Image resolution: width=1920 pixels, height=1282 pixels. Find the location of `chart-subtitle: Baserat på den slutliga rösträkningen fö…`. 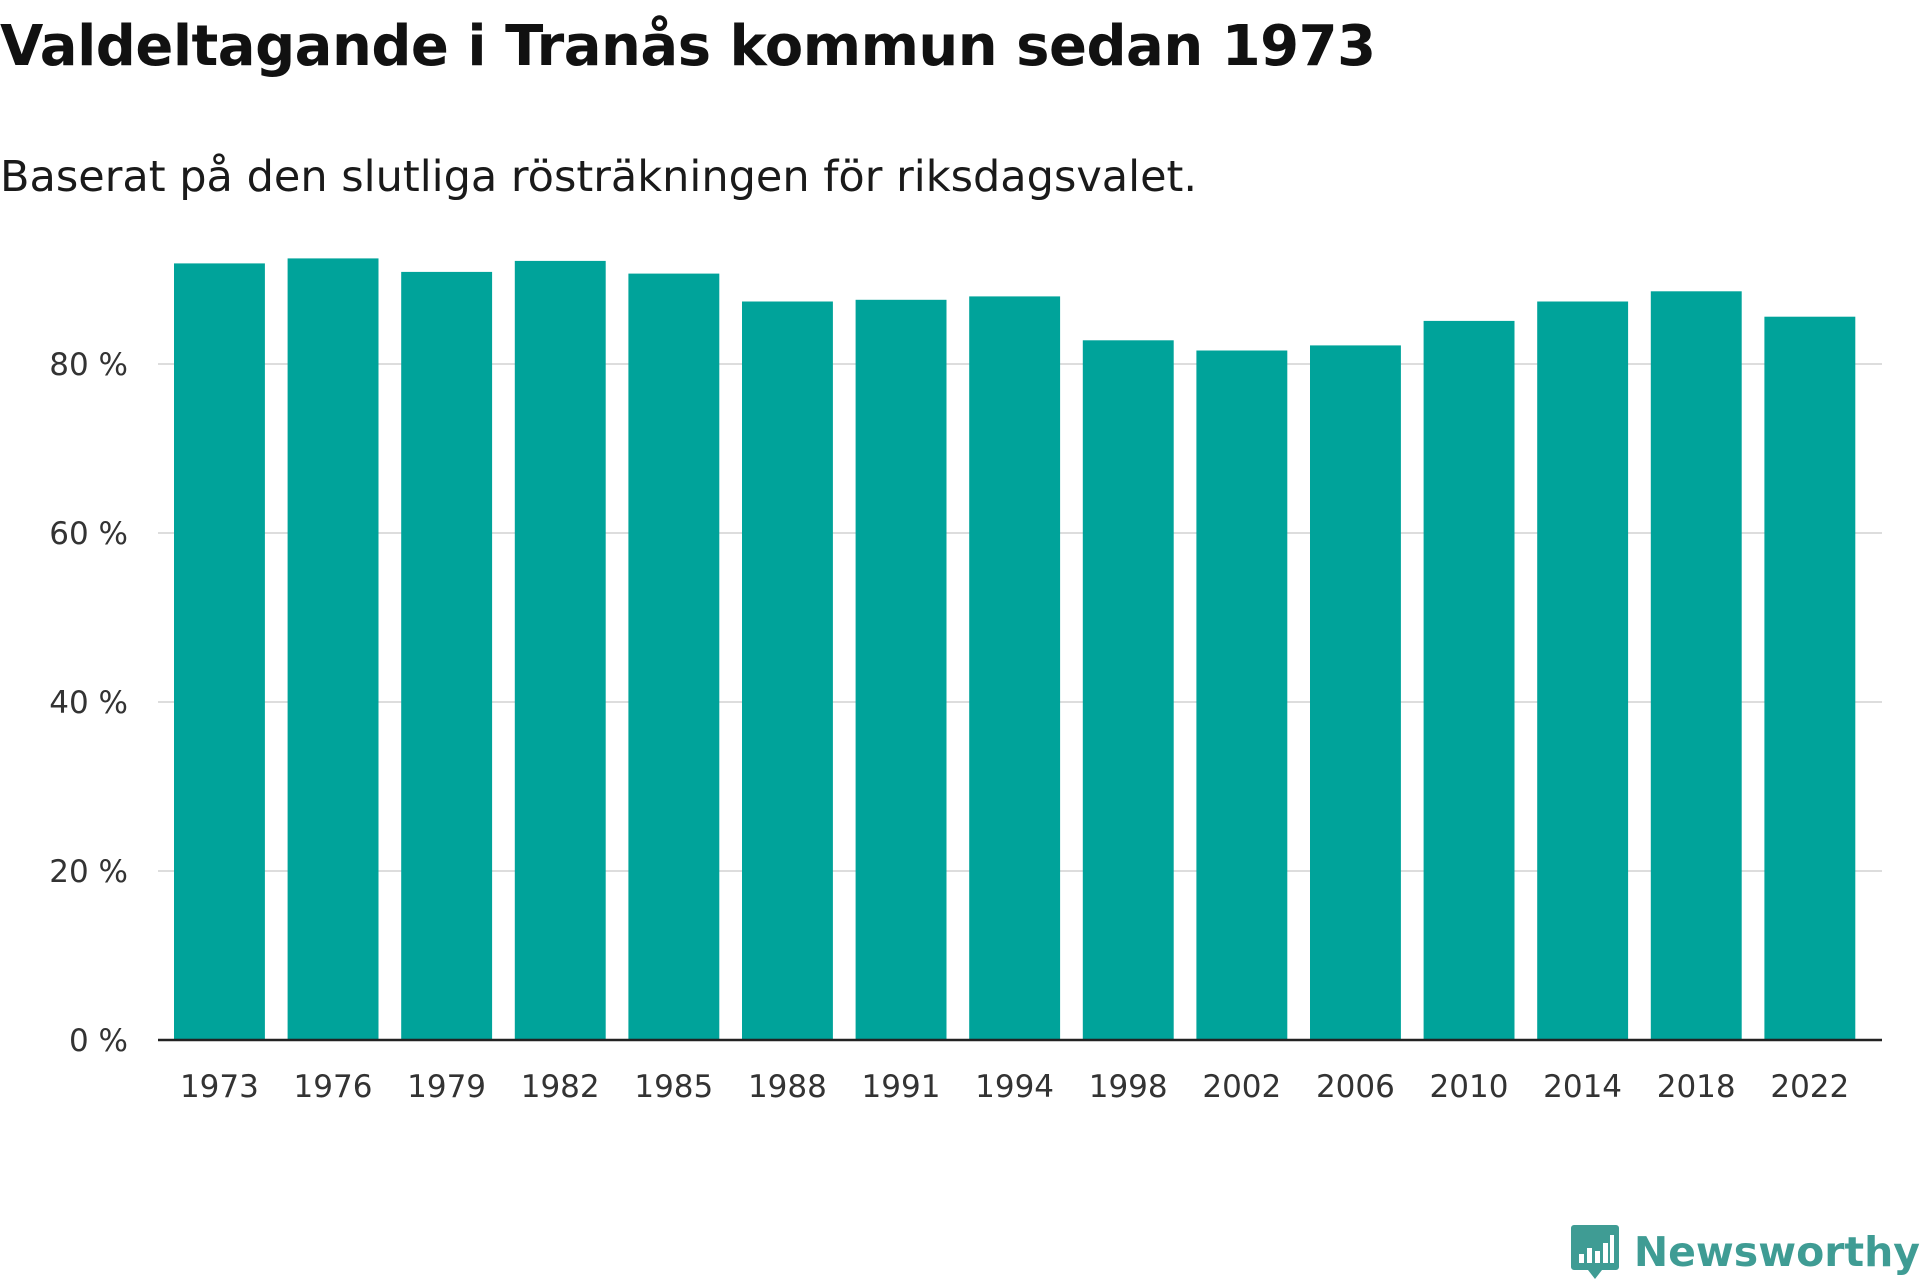

chart-subtitle: Baserat på den slutliga rösträkningen fö… is located at coordinates (599, 177).